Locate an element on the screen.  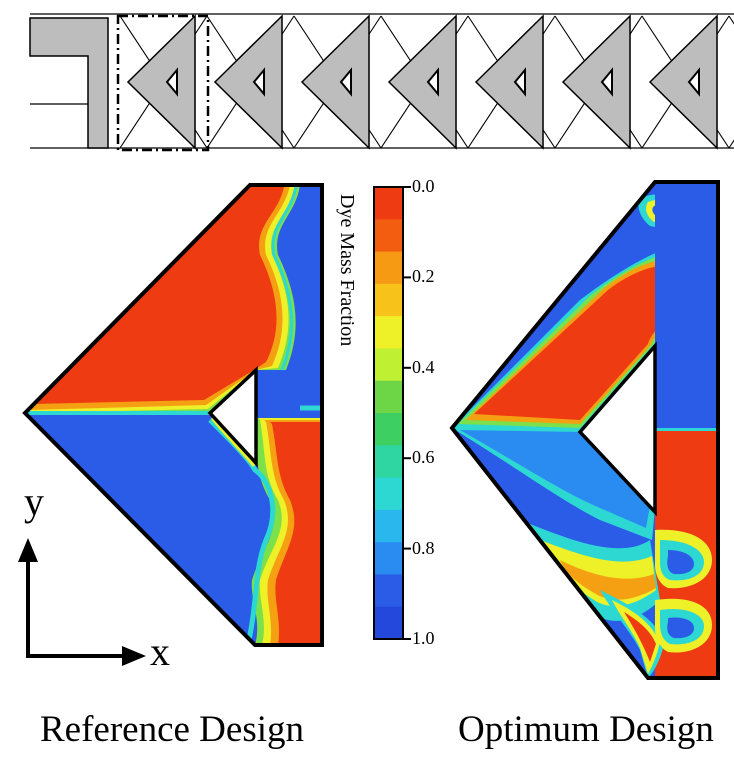
y-arrowhead is located at coordinates (28, 550).